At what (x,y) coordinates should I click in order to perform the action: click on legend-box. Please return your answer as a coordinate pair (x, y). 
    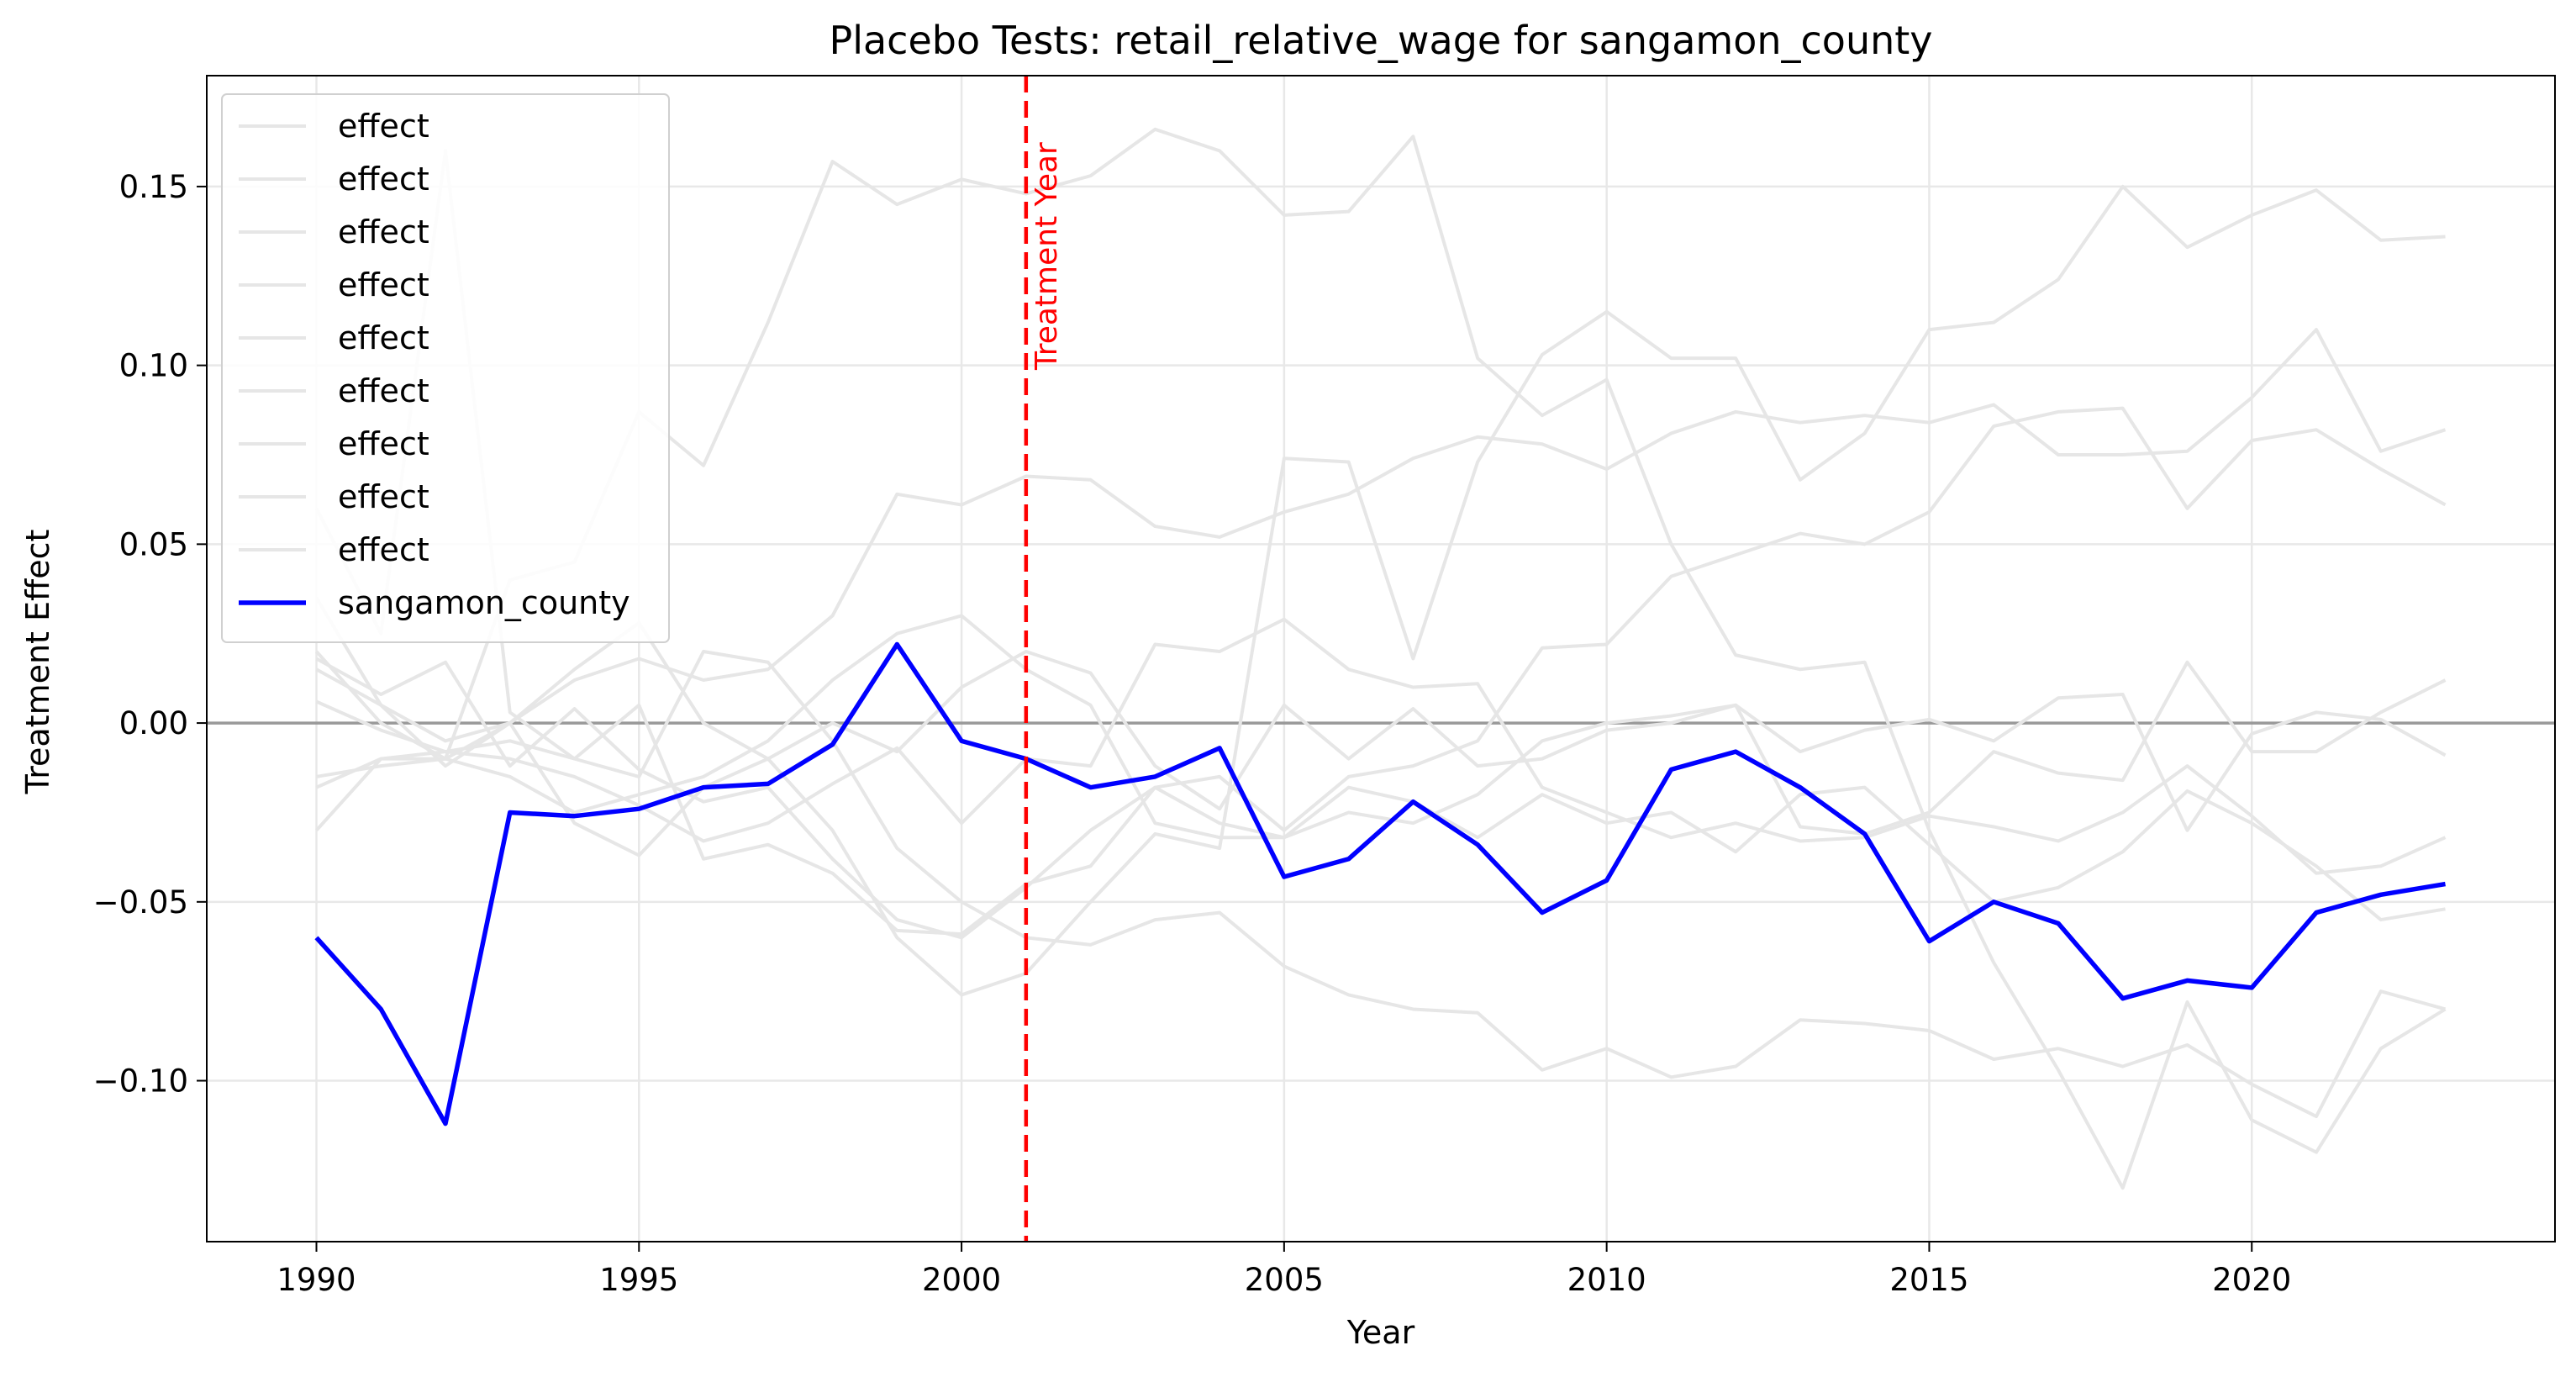
    Looking at the image, I should click on (445, 368).